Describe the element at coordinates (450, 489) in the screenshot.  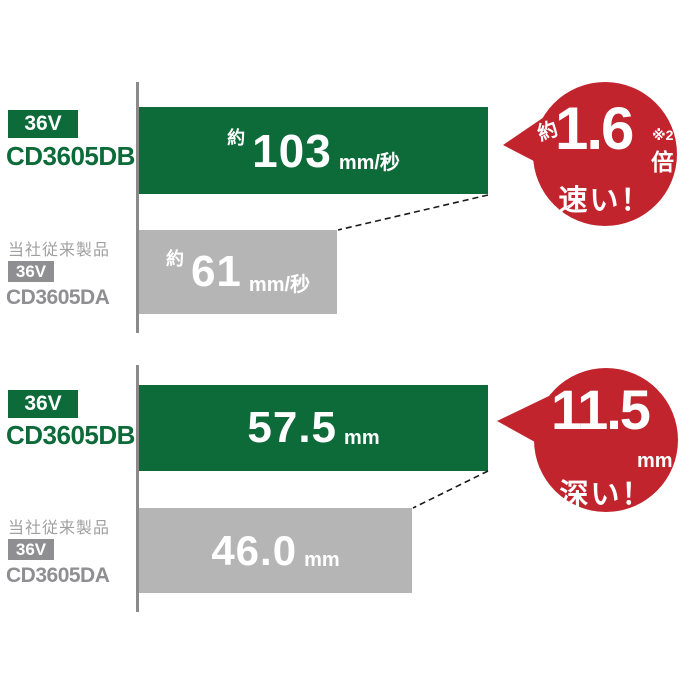
I see `depth-dashed-connector` at that location.